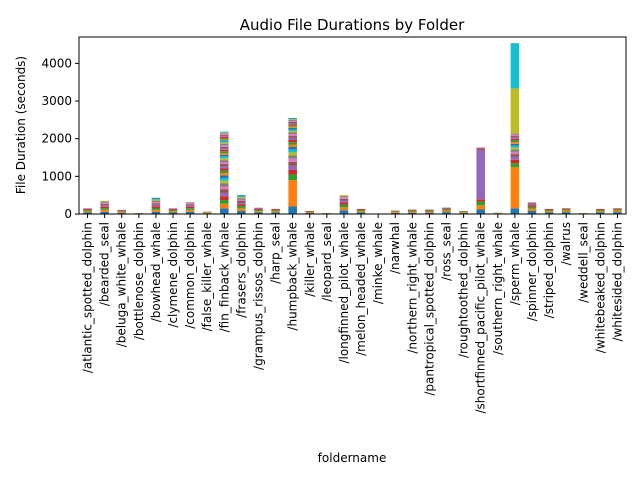  I want to click on y-tick-label: 1000, so click(56, 176).